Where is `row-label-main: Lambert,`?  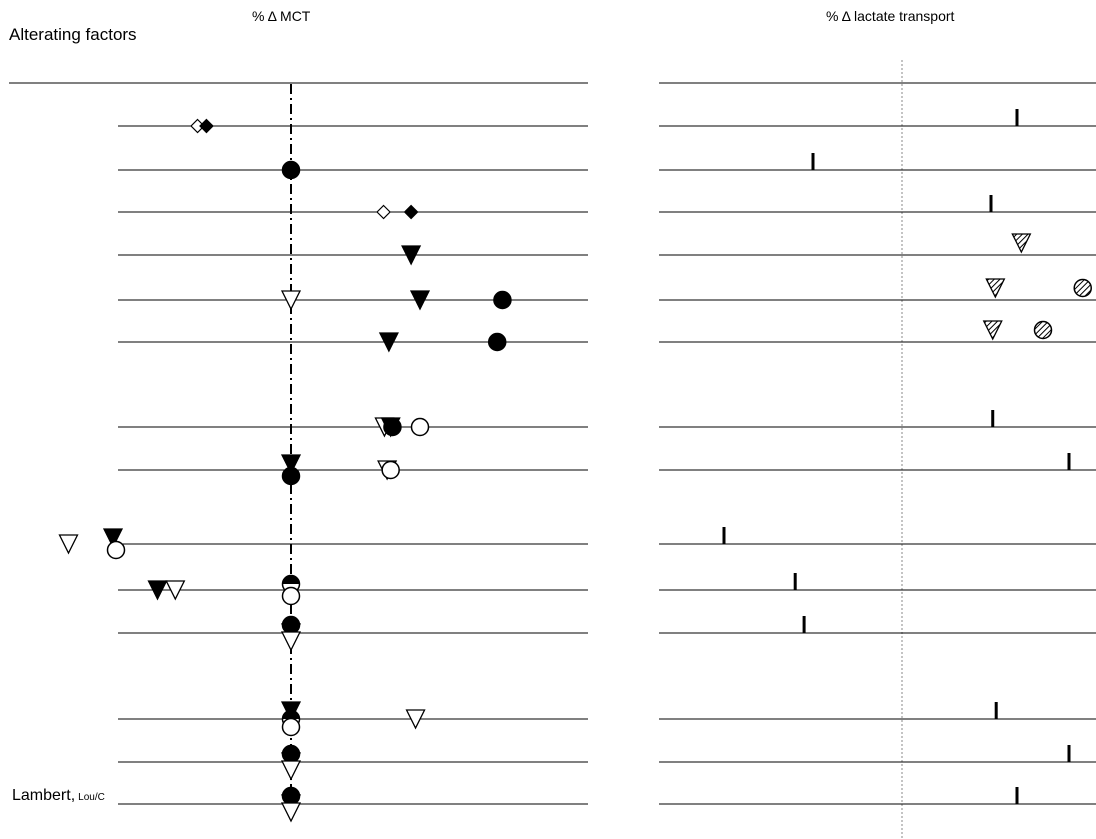 row-label-main: Lambert, is located at coordinates (43, 795).